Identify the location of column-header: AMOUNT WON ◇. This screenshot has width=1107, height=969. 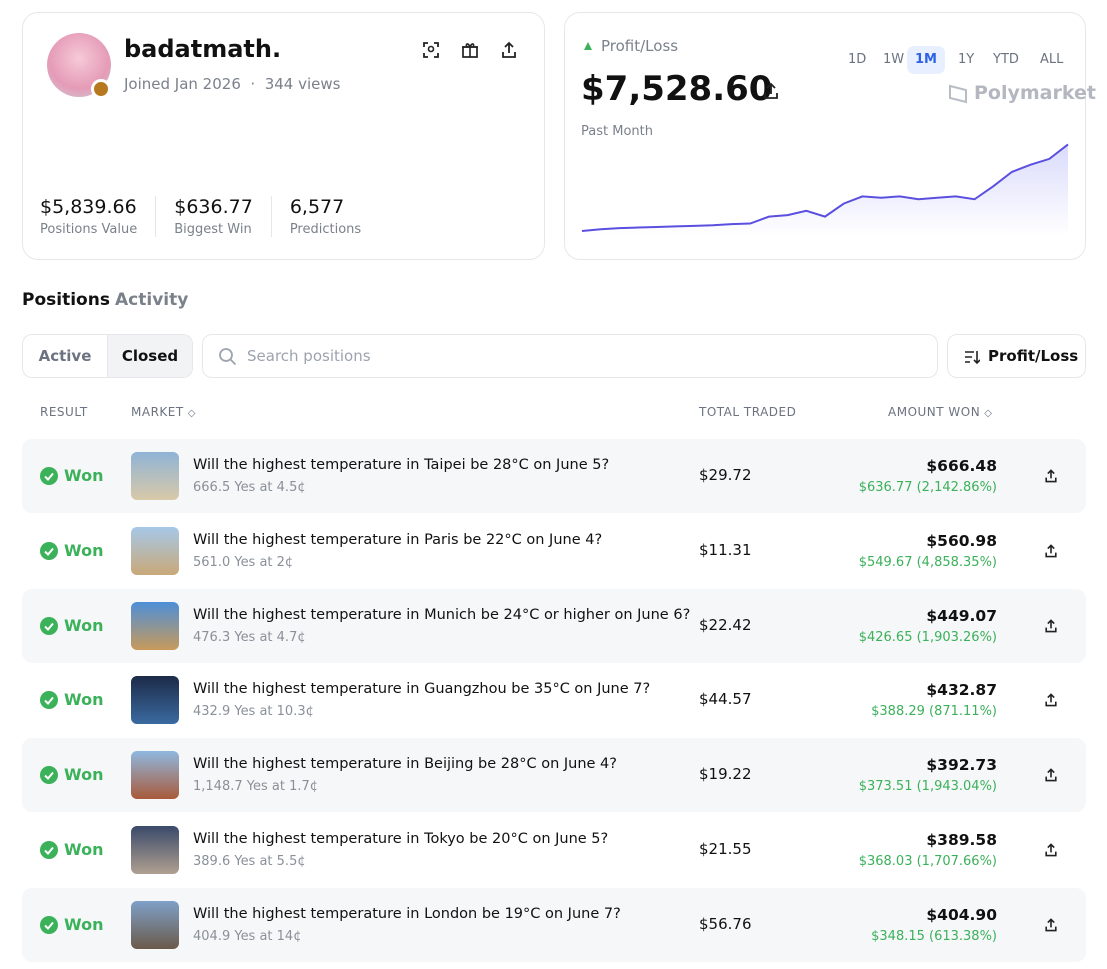
(940, 412).